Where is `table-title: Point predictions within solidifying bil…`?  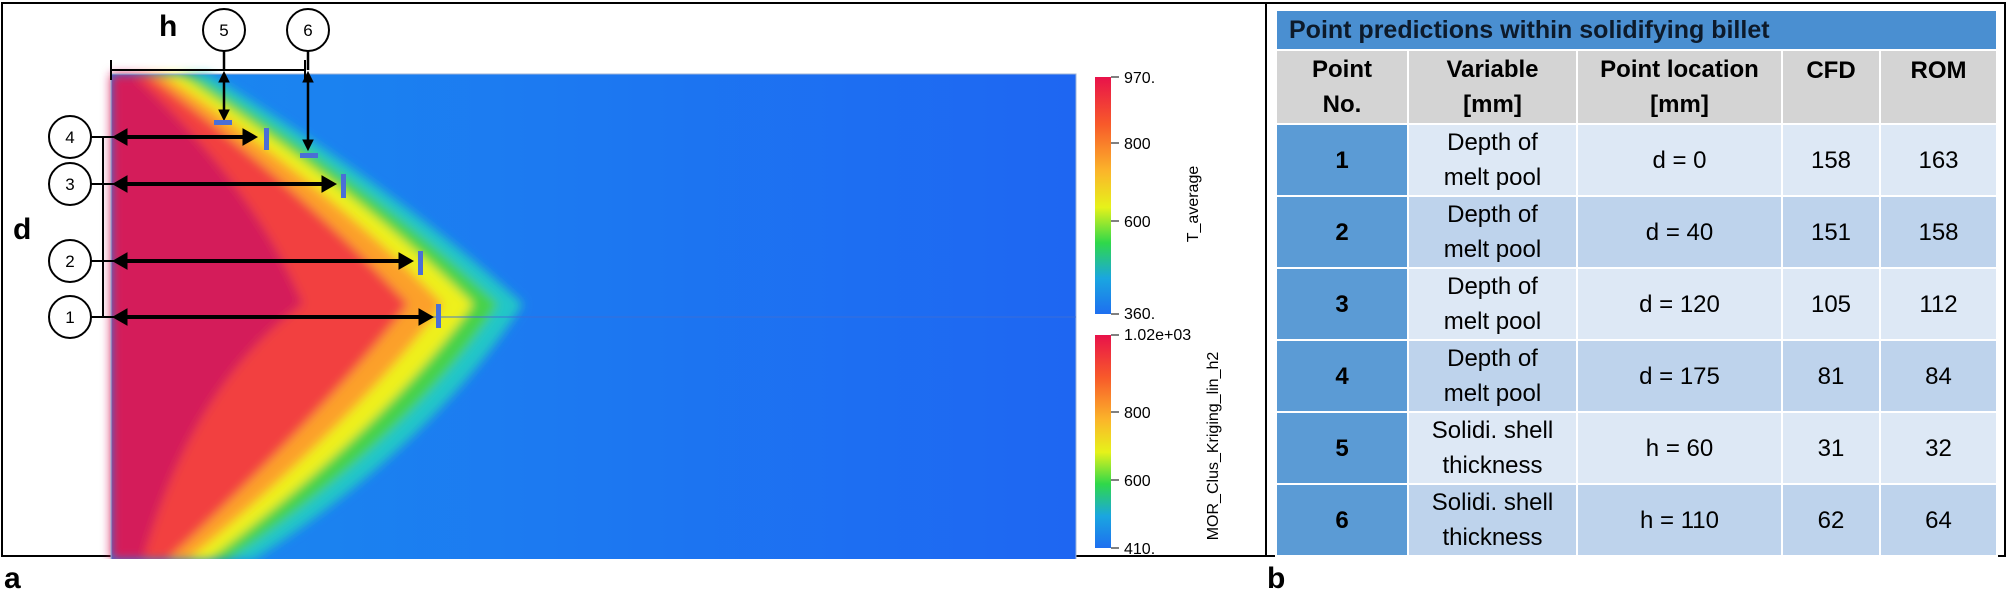
table-title: Point predictions within solidifying bil… is located at coordinates (1636, 30).